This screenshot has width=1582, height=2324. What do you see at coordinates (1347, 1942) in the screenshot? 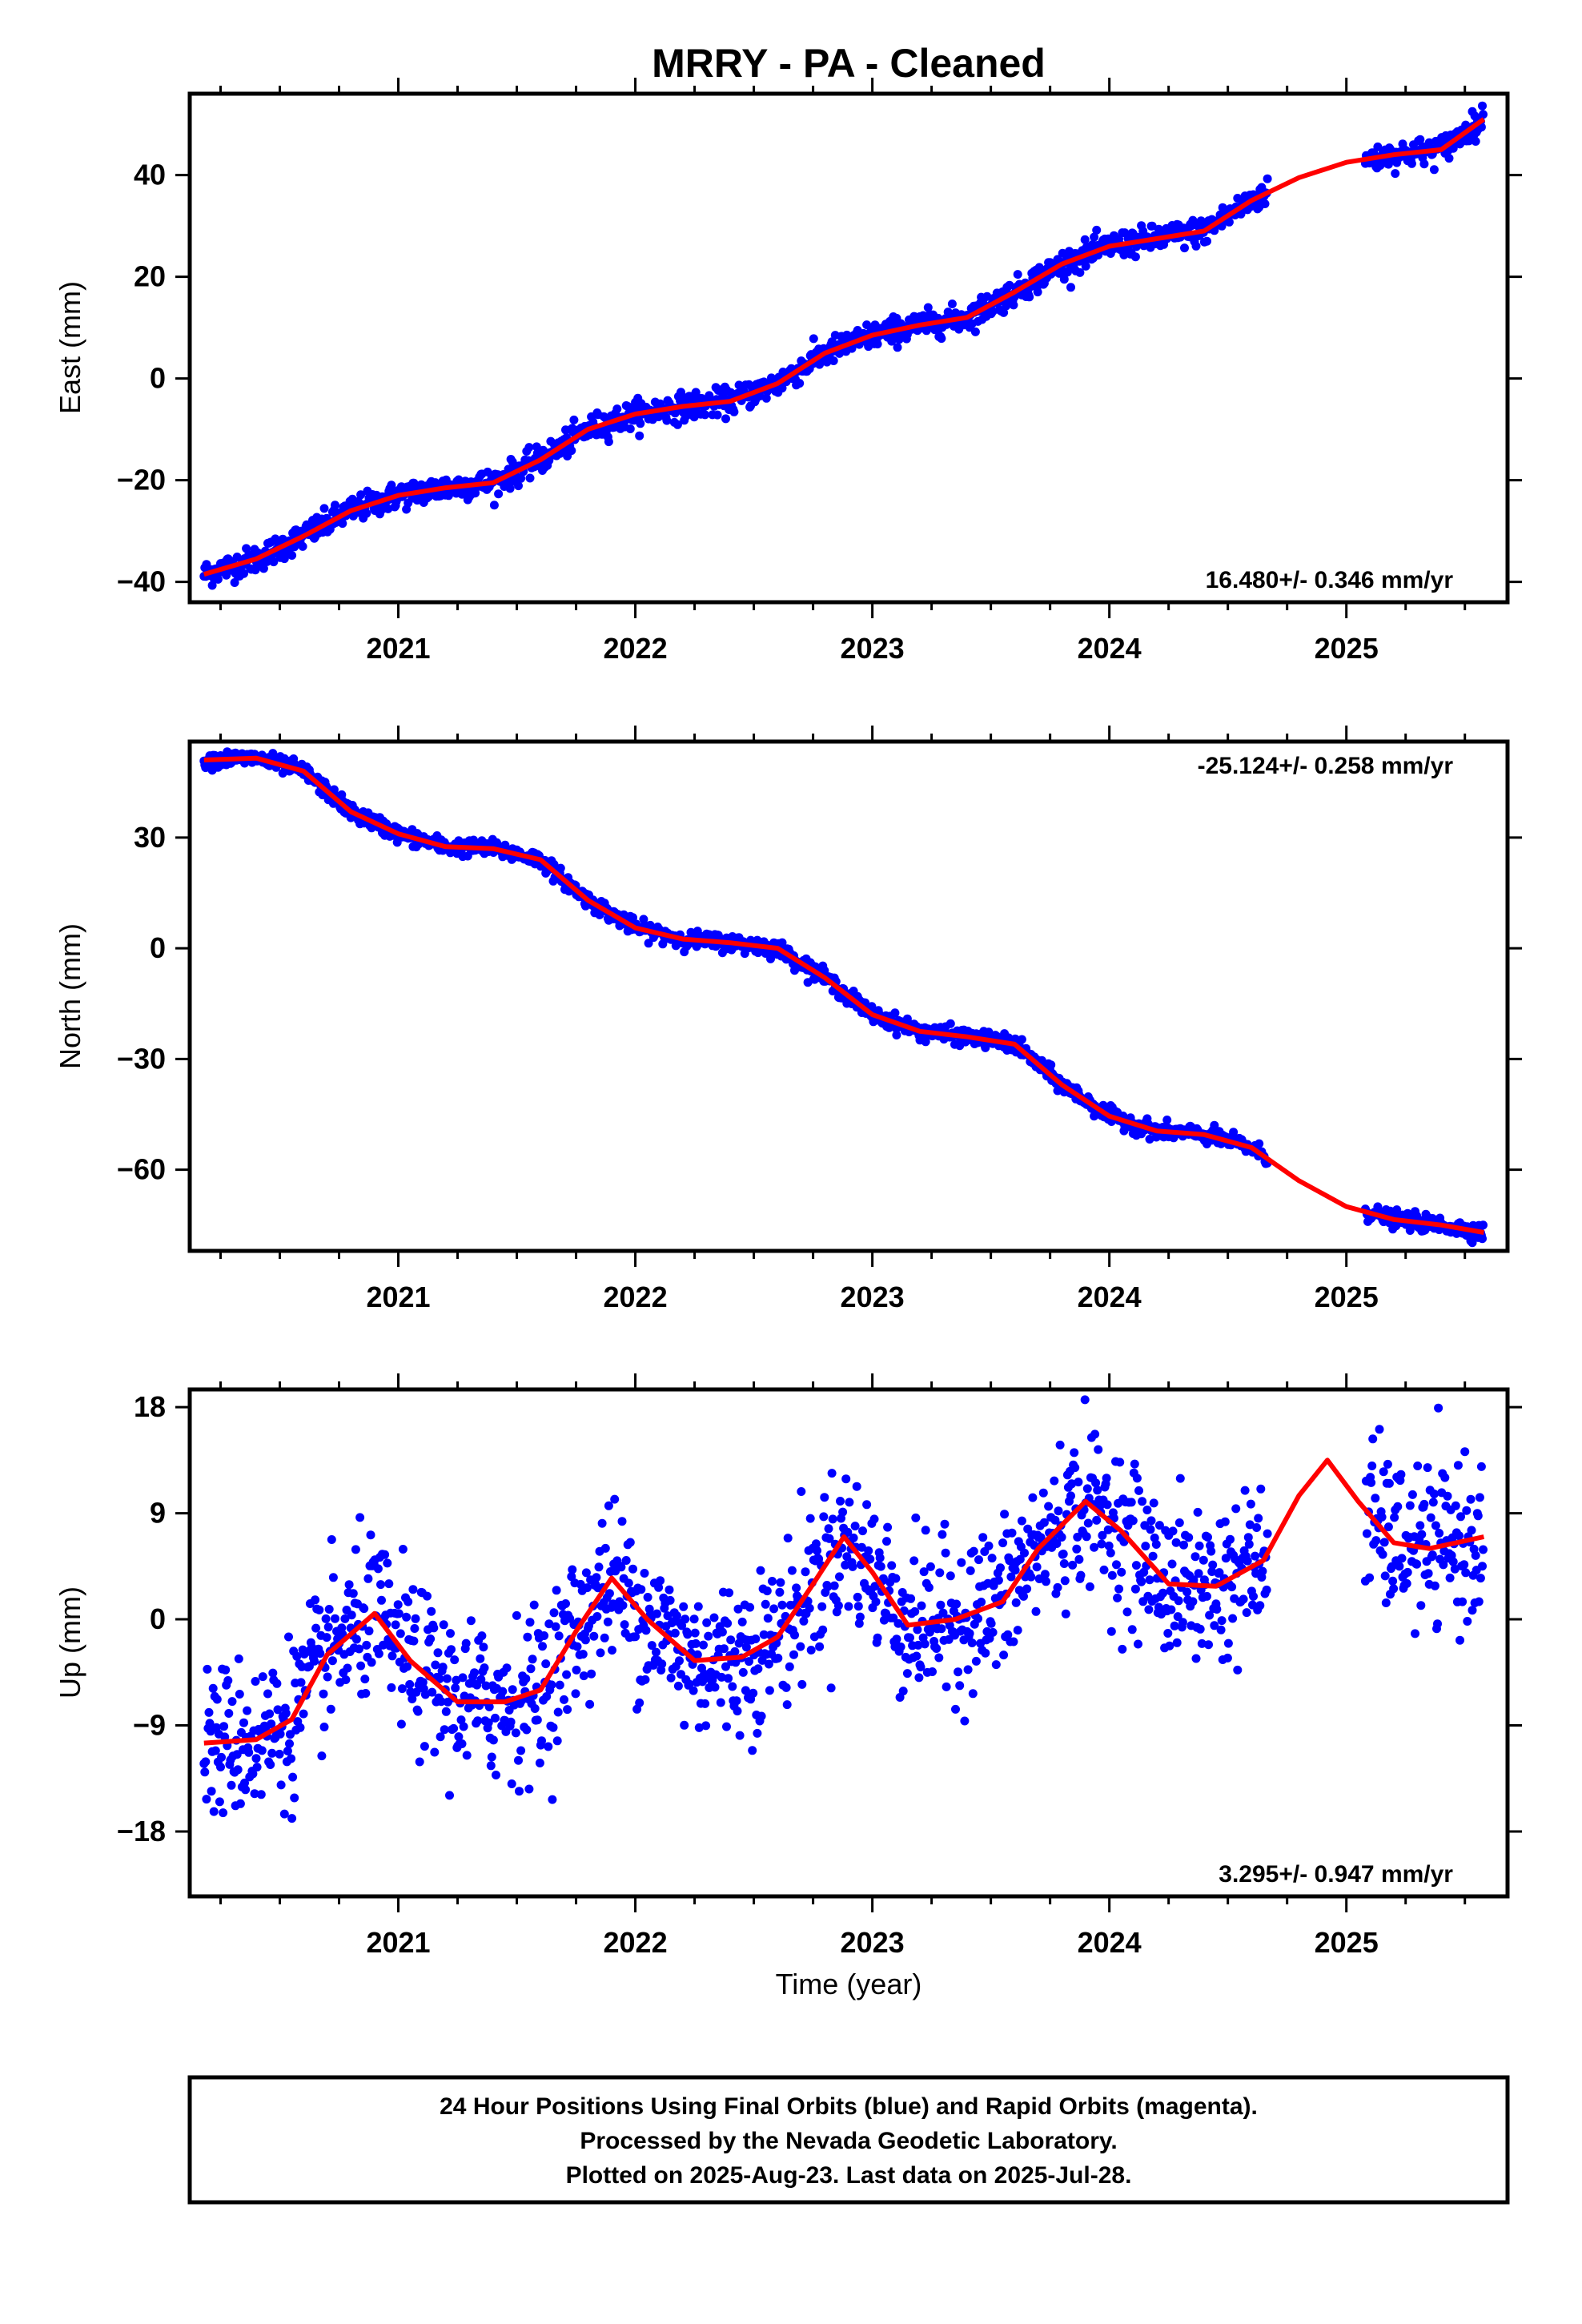
I see `up-x-tick-label: 2025` at bounding box center [1347, 1942].